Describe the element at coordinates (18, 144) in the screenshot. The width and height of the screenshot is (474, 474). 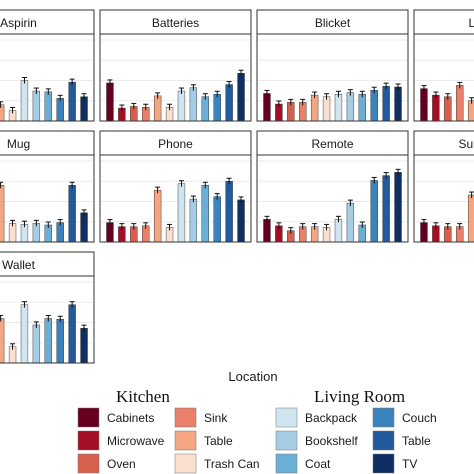
I see `panel-title: Mug` at that location.